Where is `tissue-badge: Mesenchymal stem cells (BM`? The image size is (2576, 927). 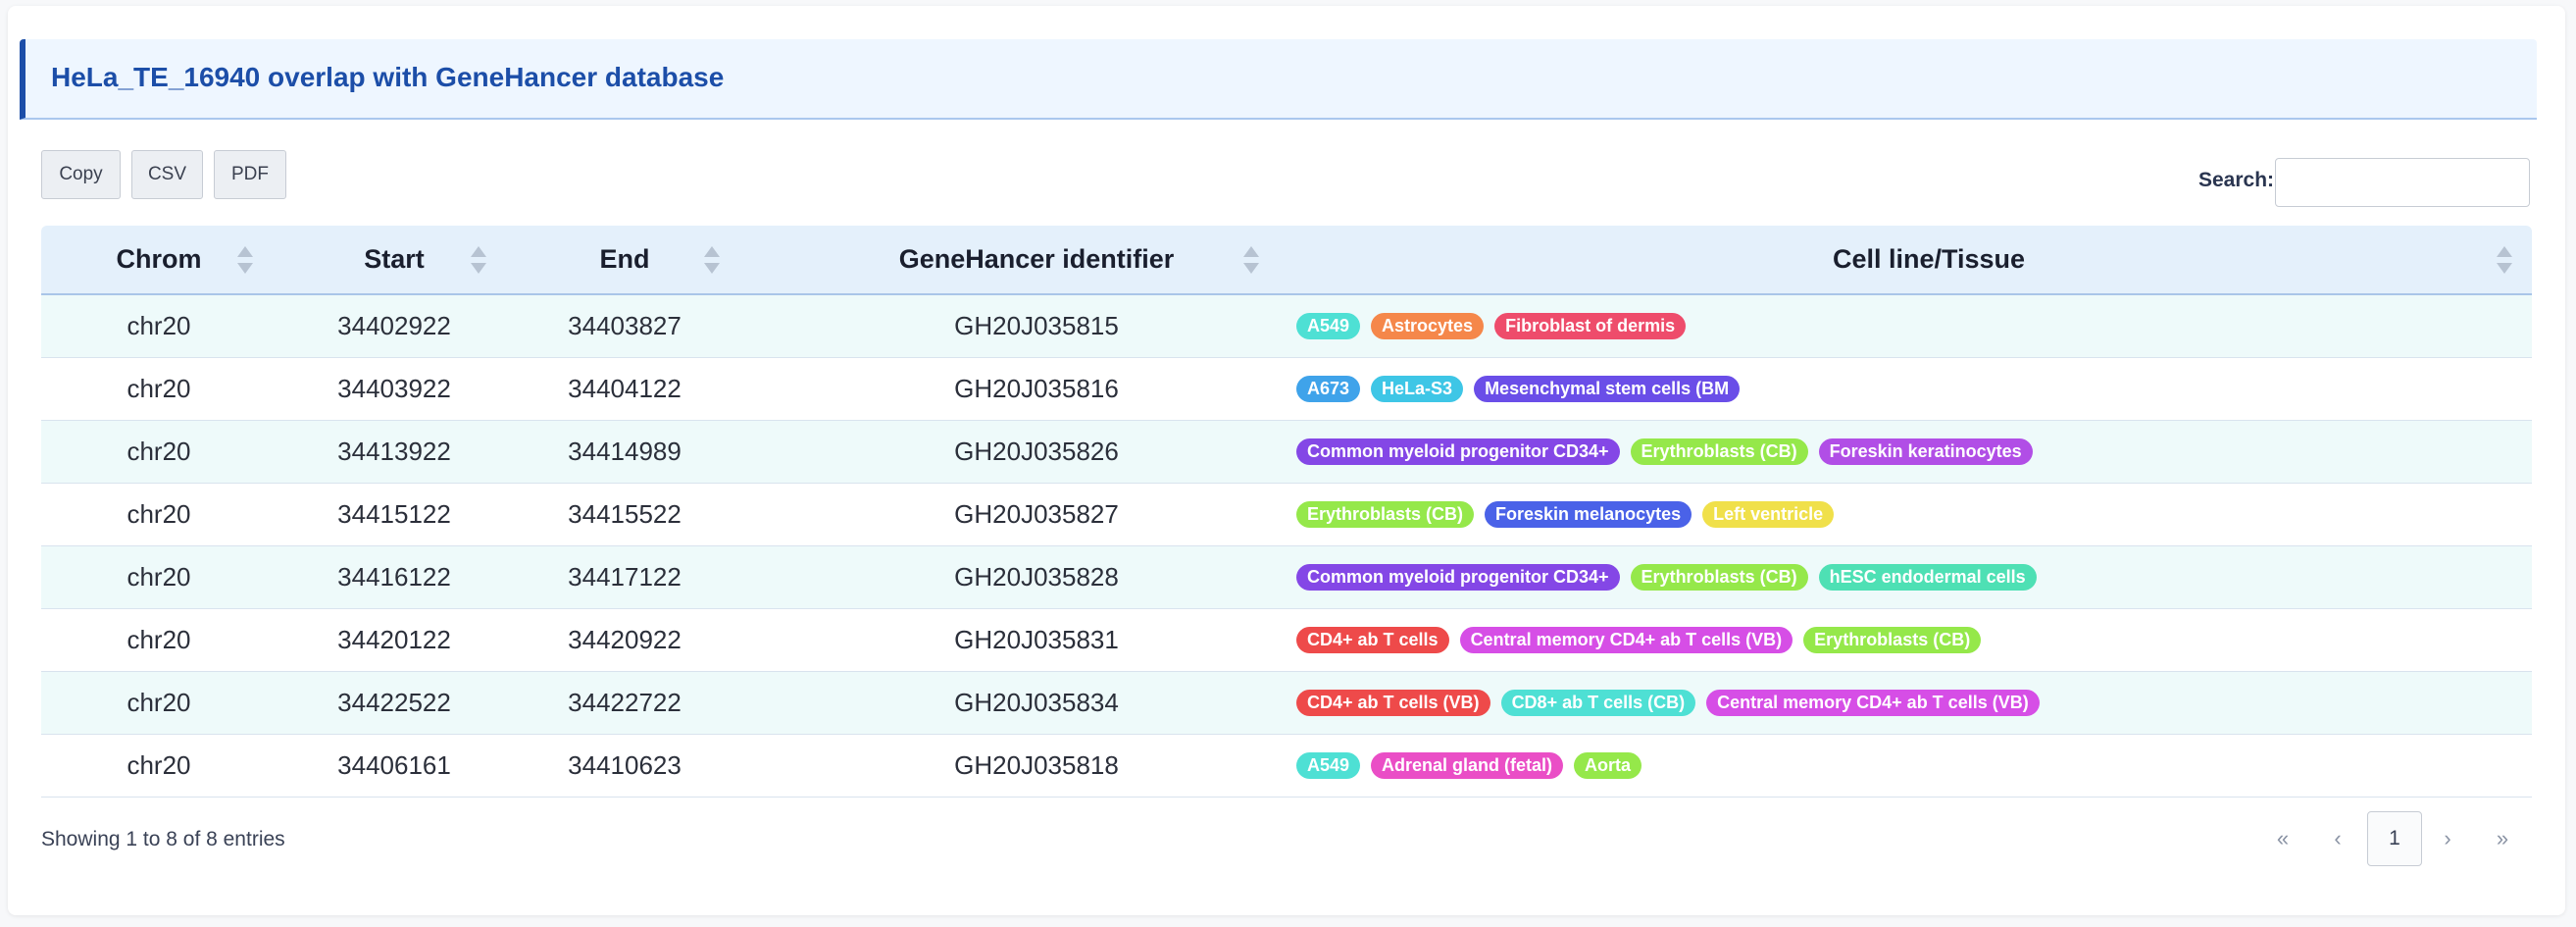
tissue-badge: Mesenchymal stem cells (BM is located at coordinates (1608, 389).